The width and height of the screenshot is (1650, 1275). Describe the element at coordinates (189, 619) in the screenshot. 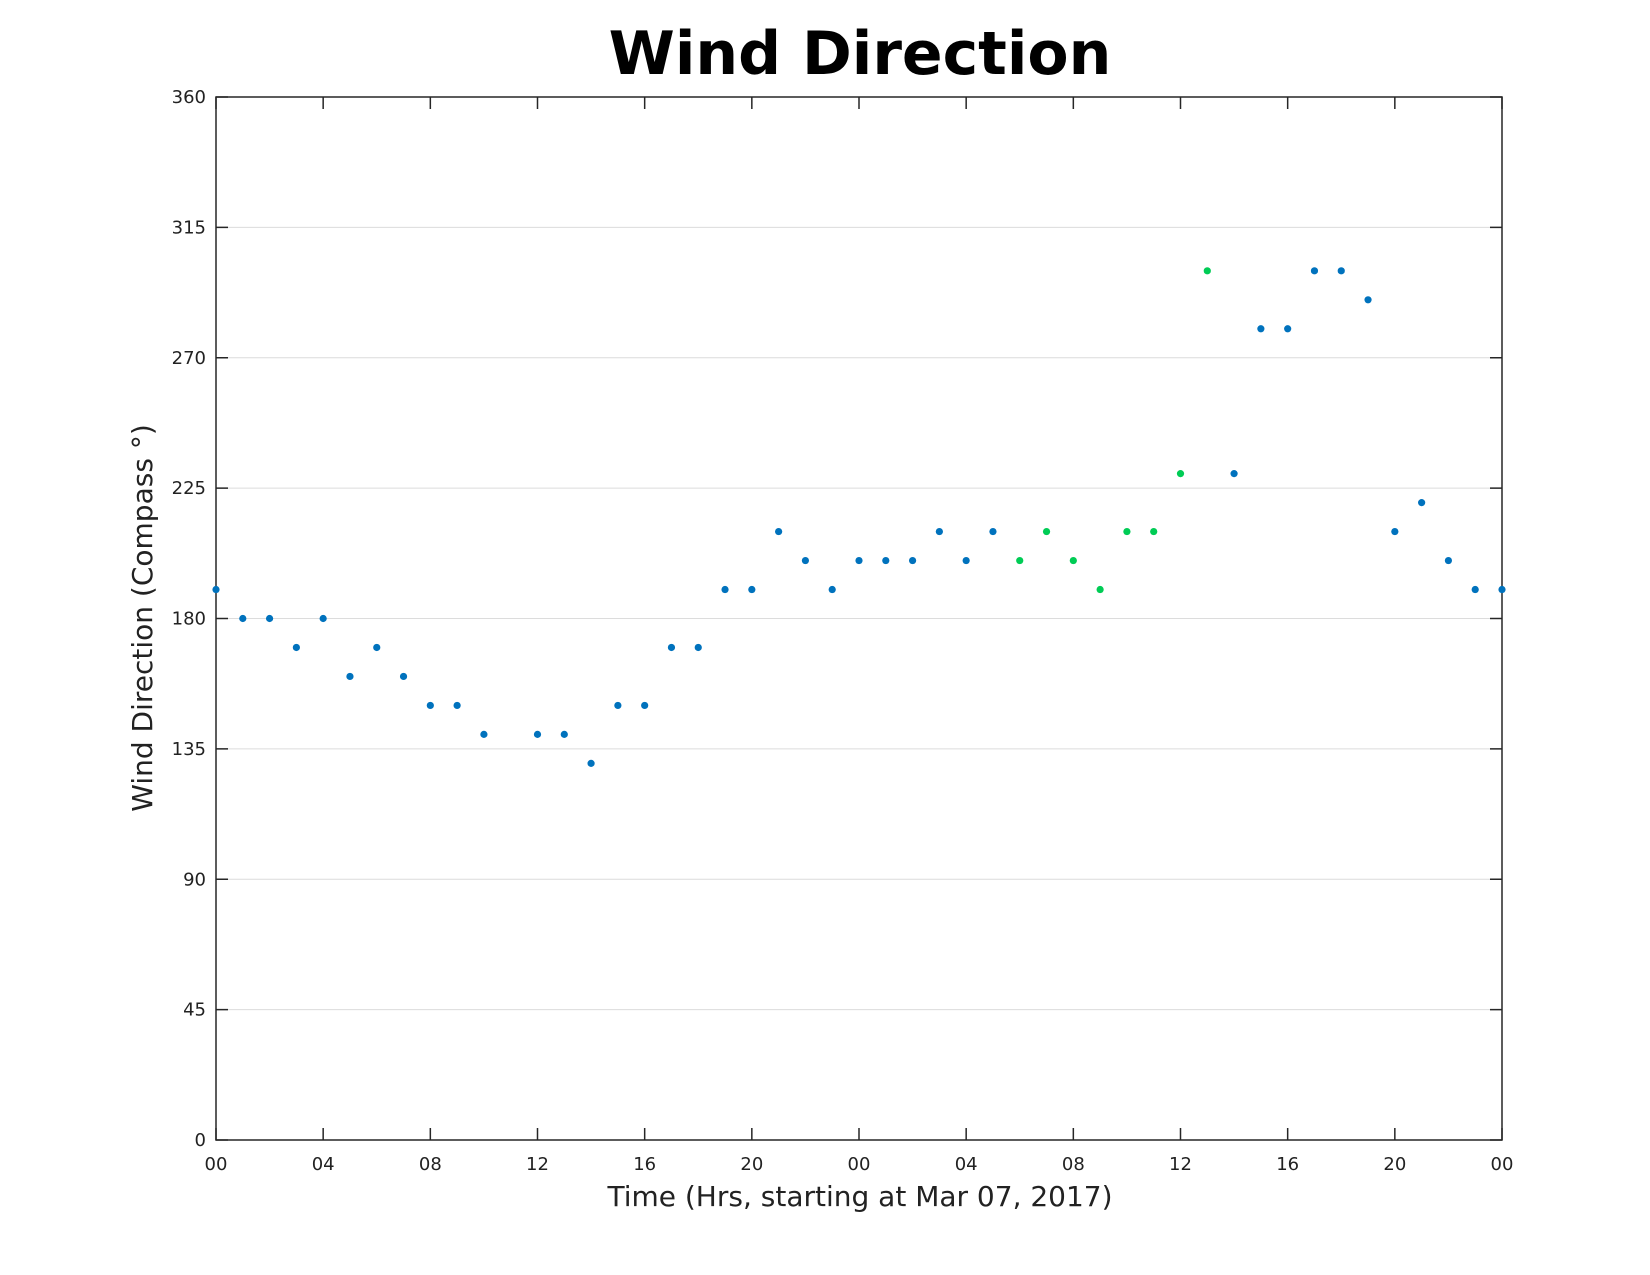

I see `y-tick-label: 180` at that location.